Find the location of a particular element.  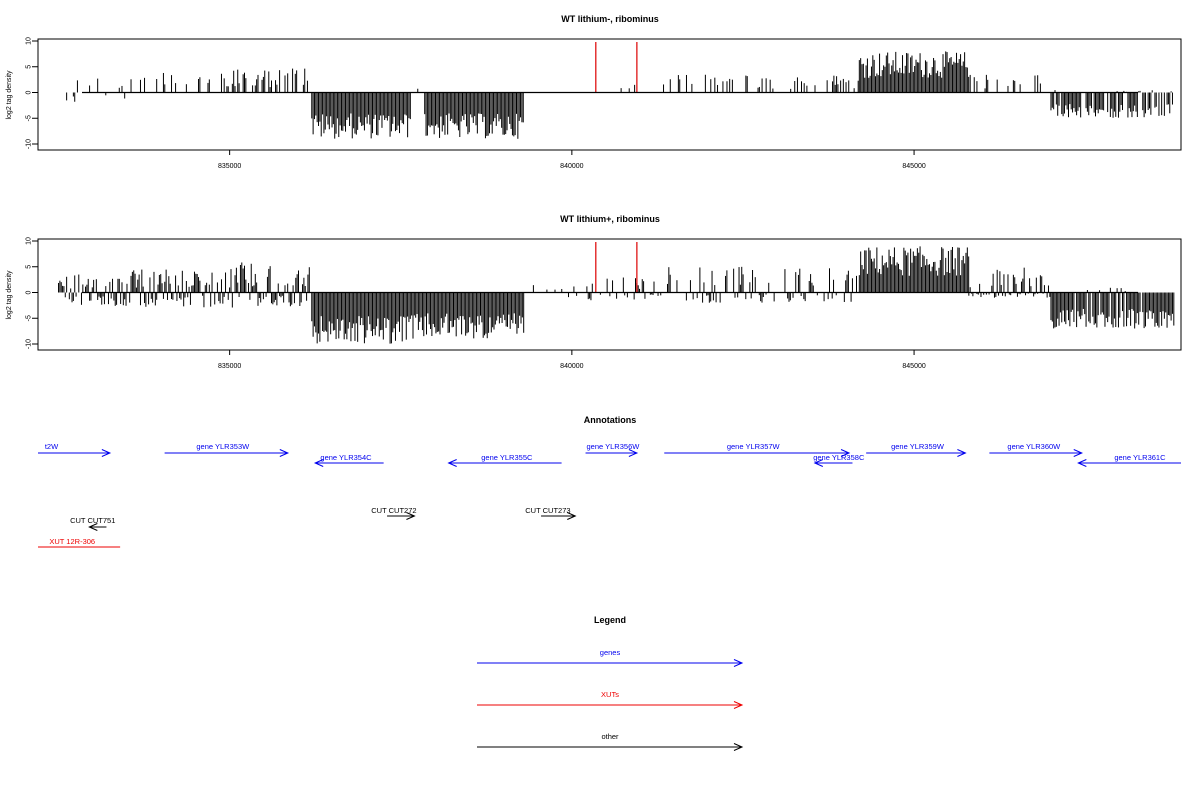

feature-label: gene YLR355C is located at coordinates (507, 457).